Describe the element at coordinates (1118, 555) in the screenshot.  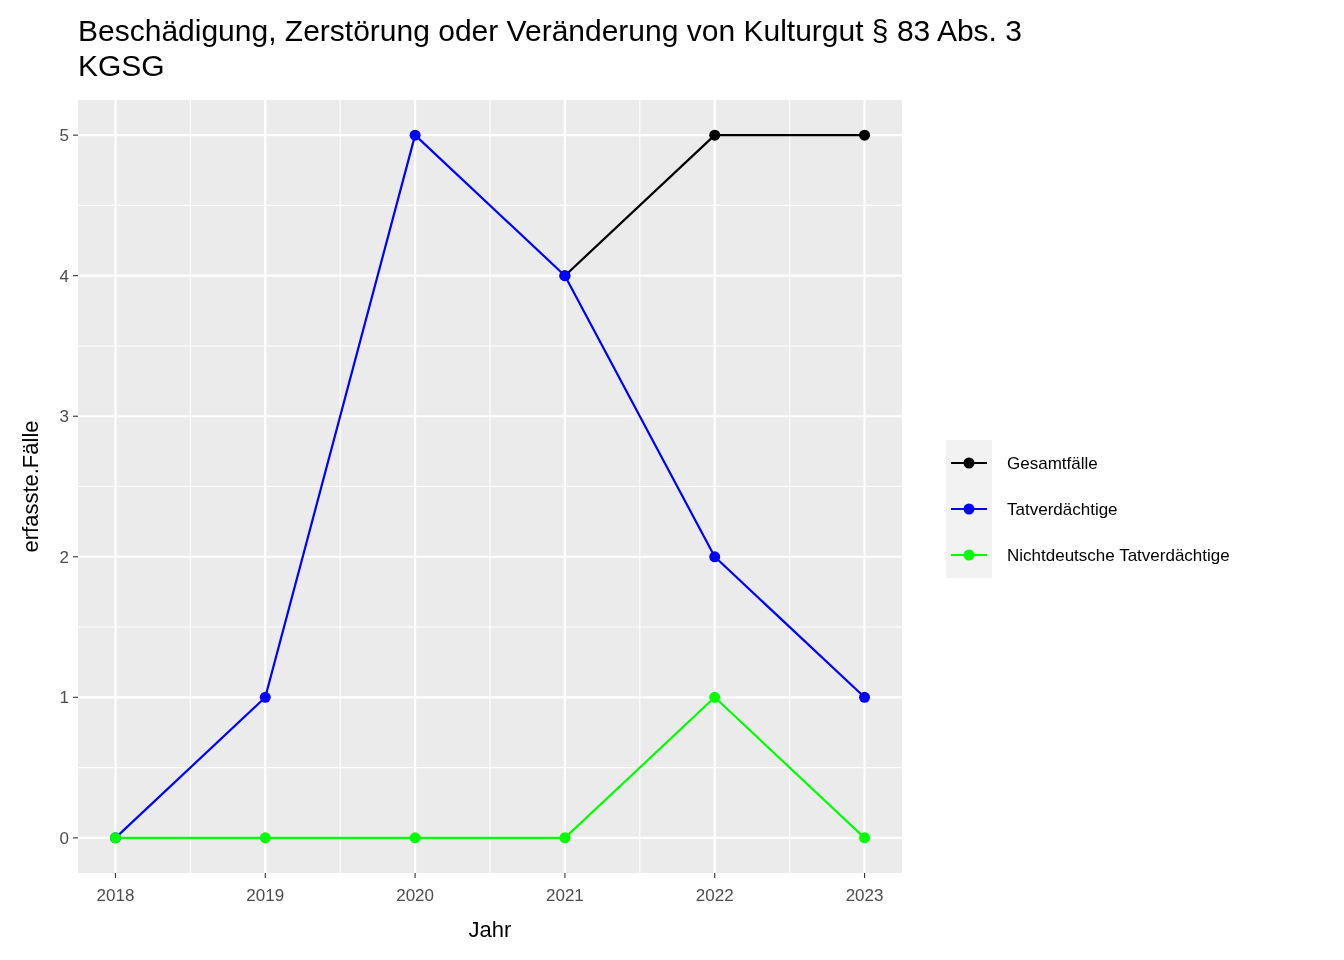
I see `legend-label: Nichtdeutsche Tatverdächtige` at that location.